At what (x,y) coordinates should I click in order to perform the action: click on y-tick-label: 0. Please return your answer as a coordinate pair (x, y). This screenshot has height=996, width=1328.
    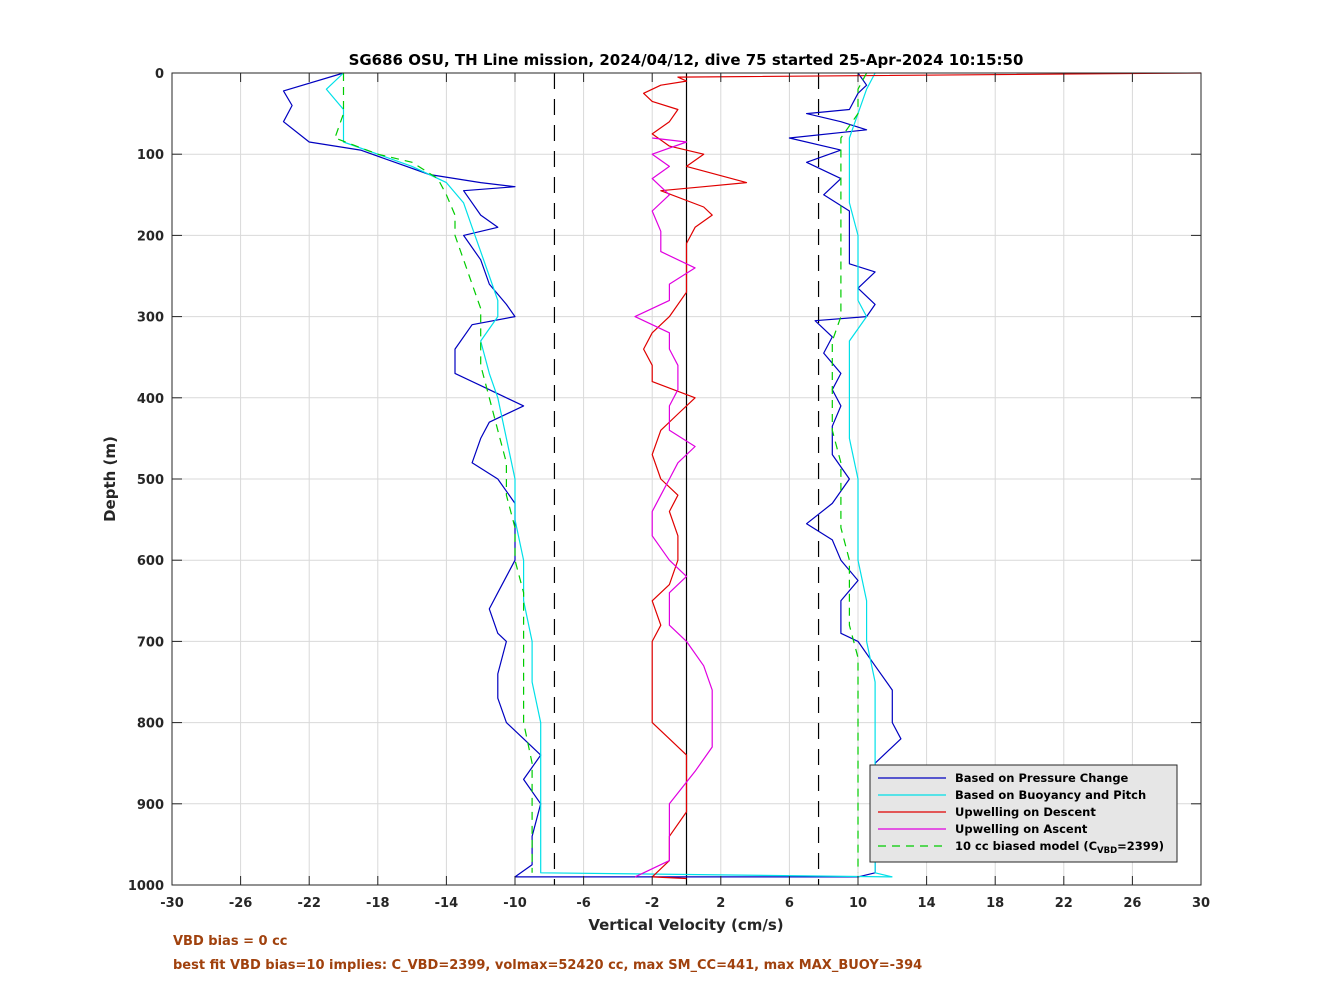
    Looking at the image, I should click on (159, 74).